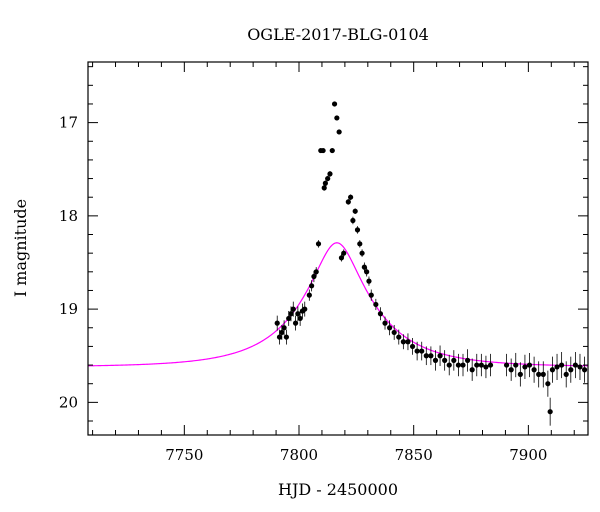 The image size is (600, 512). What do you see at coordinates (68, 309) in the screenshot?
I see `y-tick-label: 19` at bounding box center [68, 309].